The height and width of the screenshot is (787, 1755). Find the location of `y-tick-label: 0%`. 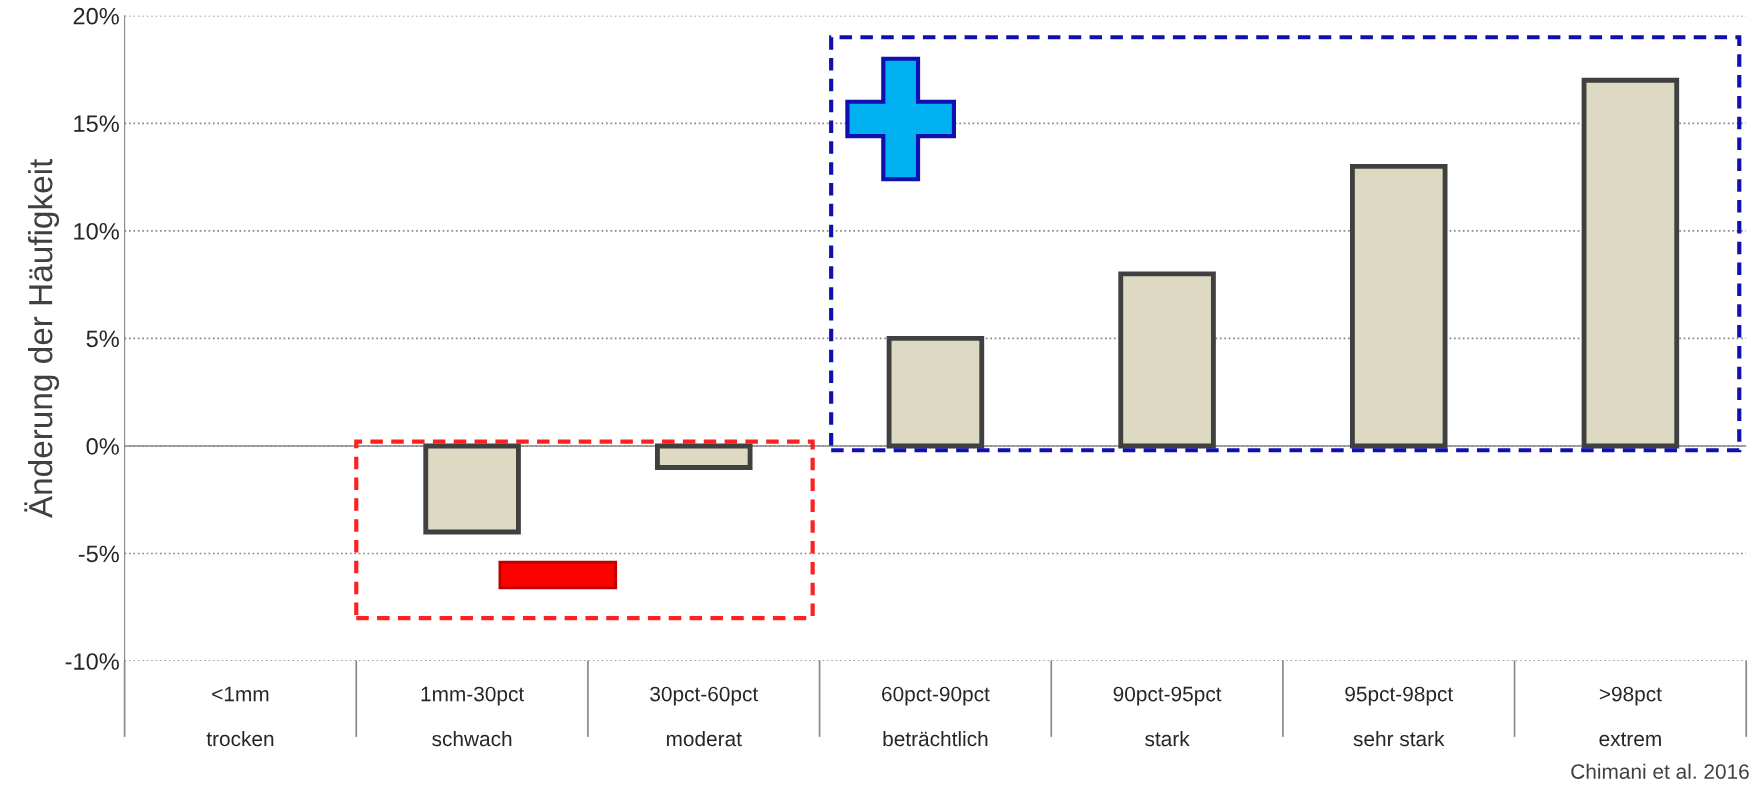

y-tick-label: 0% is located at coordinates (102, 446).